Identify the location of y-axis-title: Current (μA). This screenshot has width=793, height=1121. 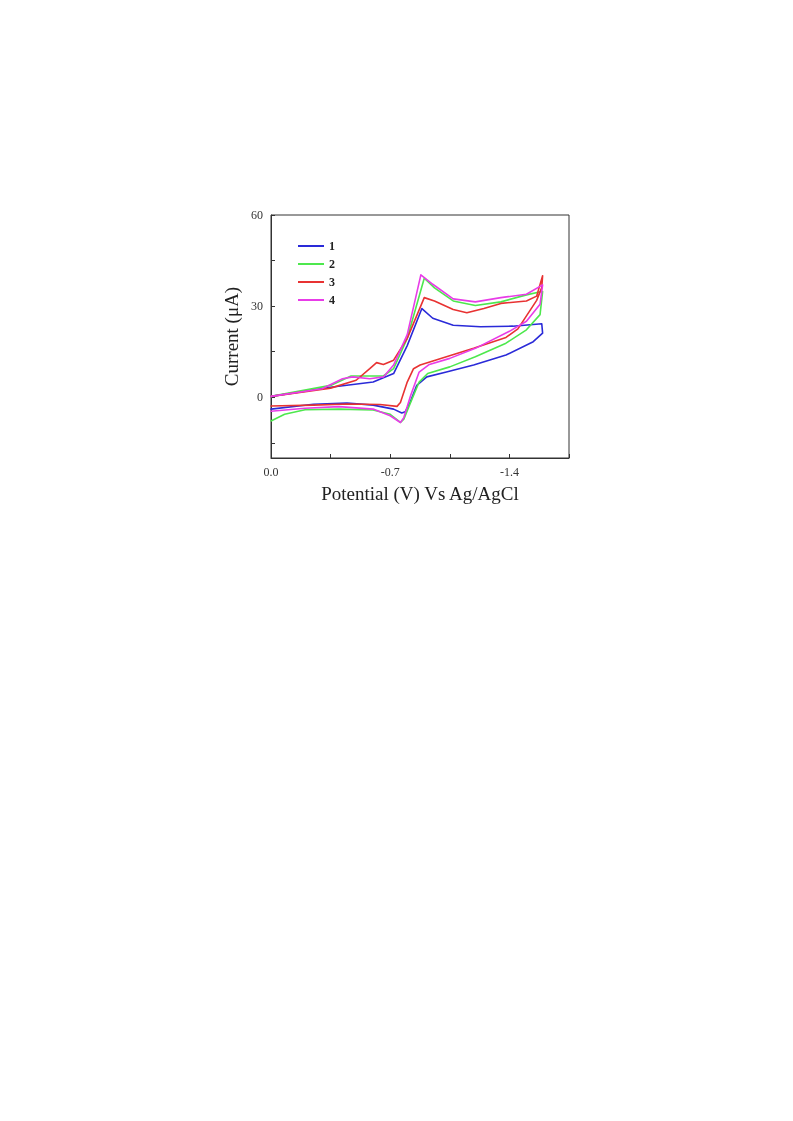
(232, 336).